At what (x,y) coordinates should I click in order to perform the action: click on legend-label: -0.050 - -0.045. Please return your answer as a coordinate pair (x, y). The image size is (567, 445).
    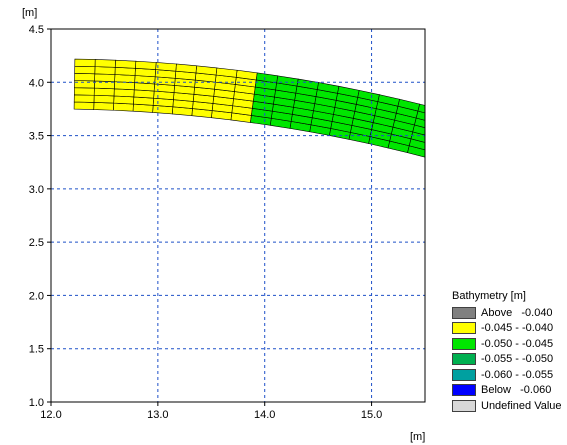
    Looking at the image, I should click on (517, 343).